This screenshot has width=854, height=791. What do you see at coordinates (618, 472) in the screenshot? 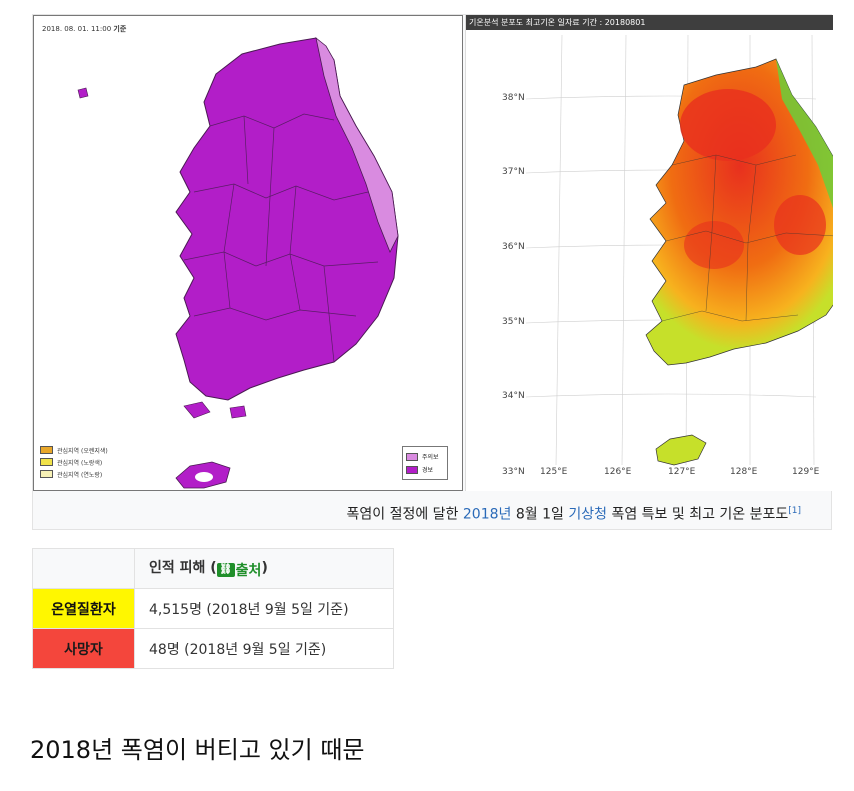
I see `lon-label: 126°E` at bounding box center [618, 472].